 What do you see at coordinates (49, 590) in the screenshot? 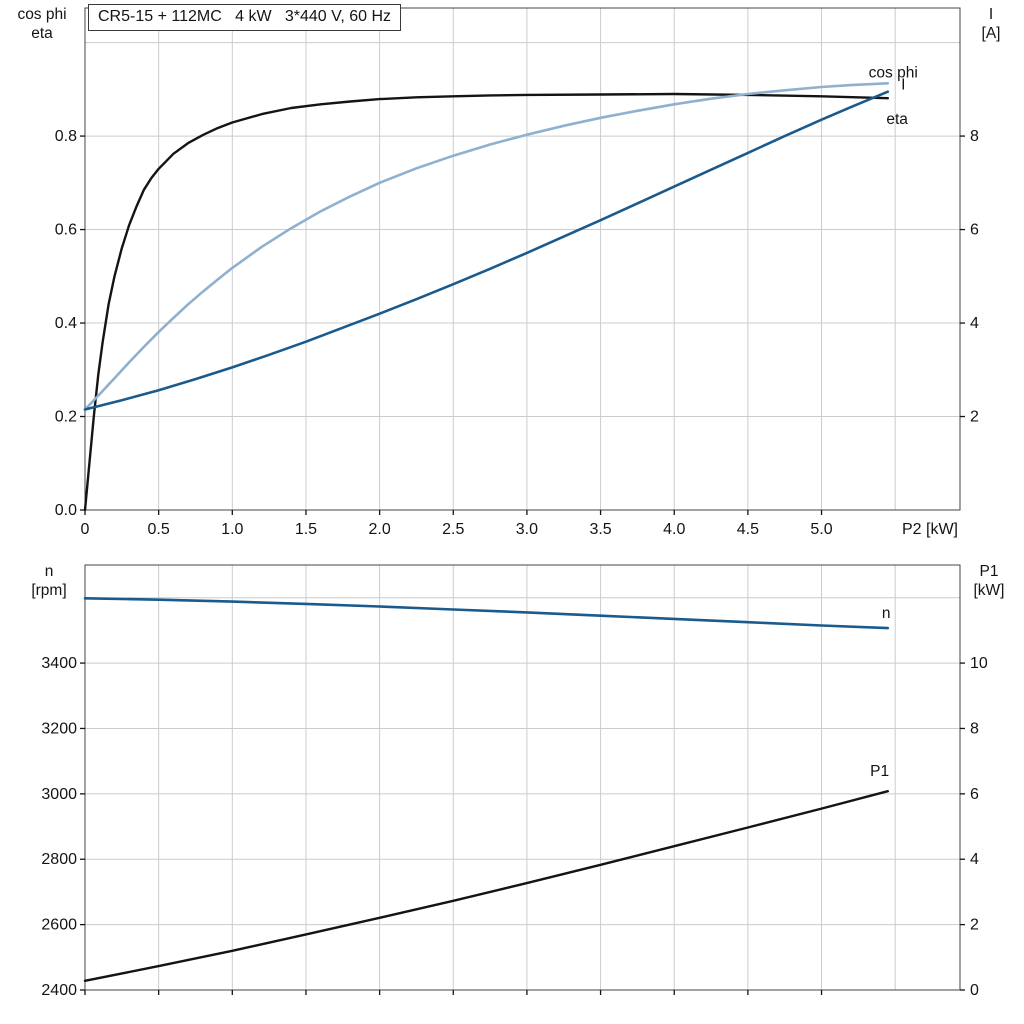
I see `axis-label-speed-unit: [rpm]` at bounding box center [49, 590].